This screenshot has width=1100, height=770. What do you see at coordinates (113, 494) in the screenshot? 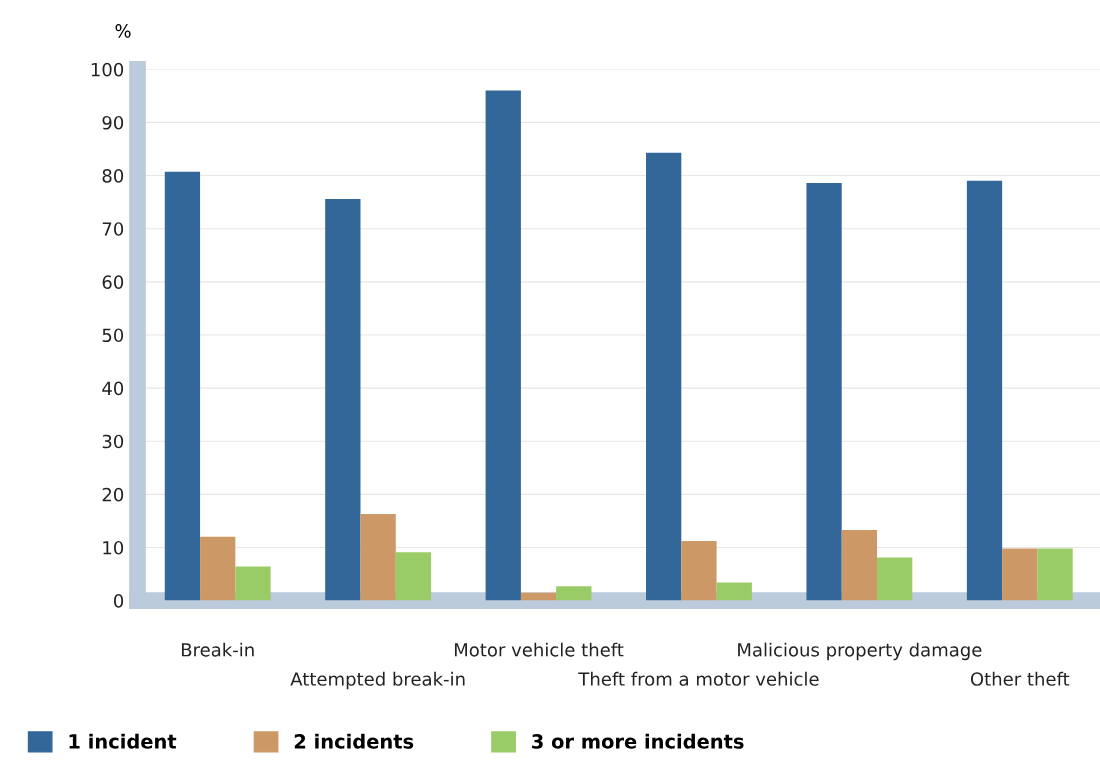
I see `y-tick-label: 20` at bounding box center [113, 494].